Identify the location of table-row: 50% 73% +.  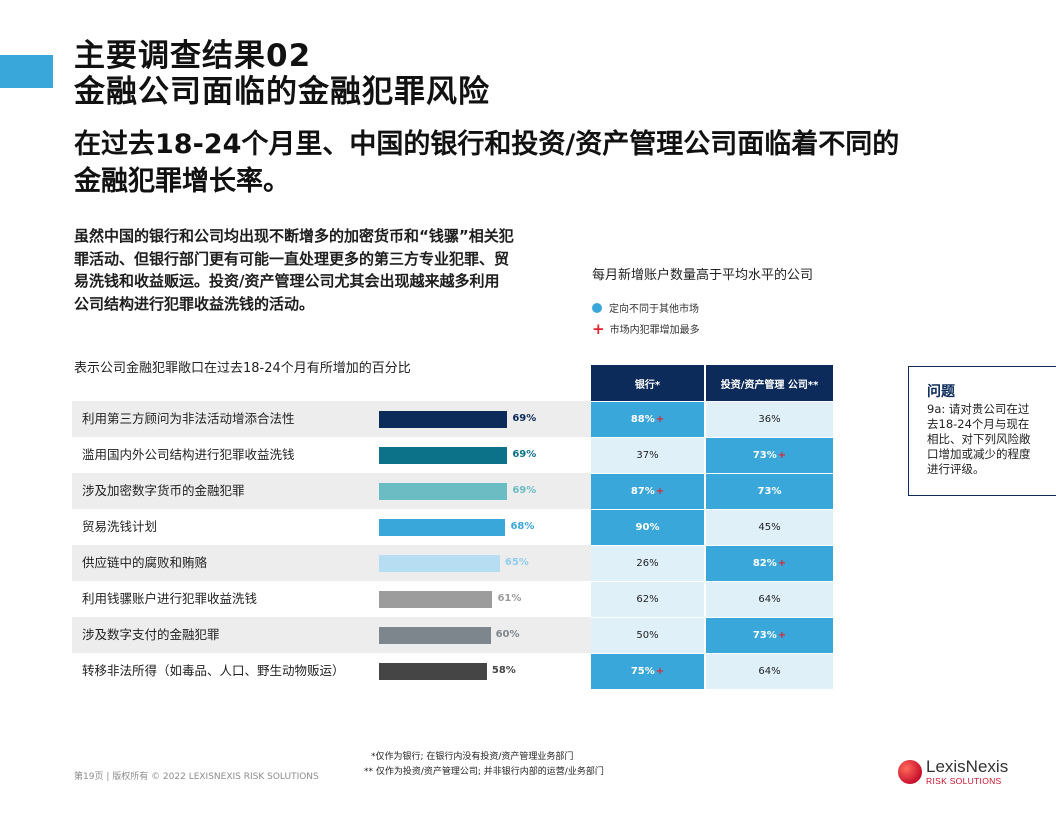
(712, 635).